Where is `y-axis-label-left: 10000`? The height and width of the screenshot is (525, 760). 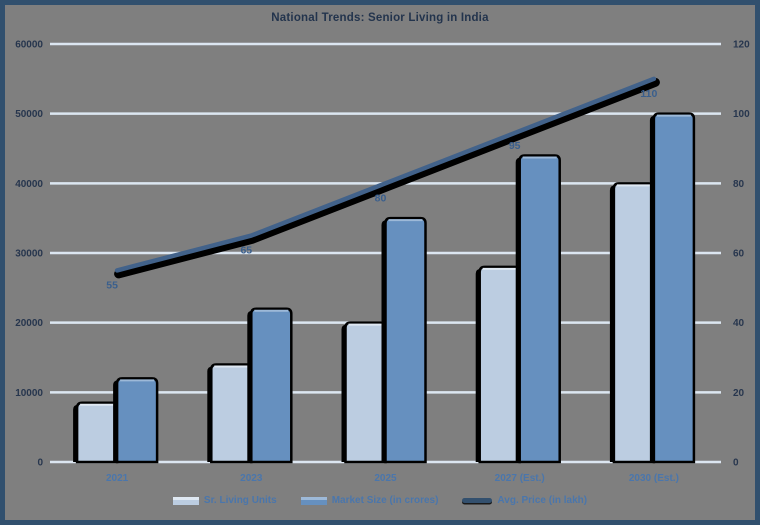
y-axis-label-left: 10000 is located at coordinates (29, 393).